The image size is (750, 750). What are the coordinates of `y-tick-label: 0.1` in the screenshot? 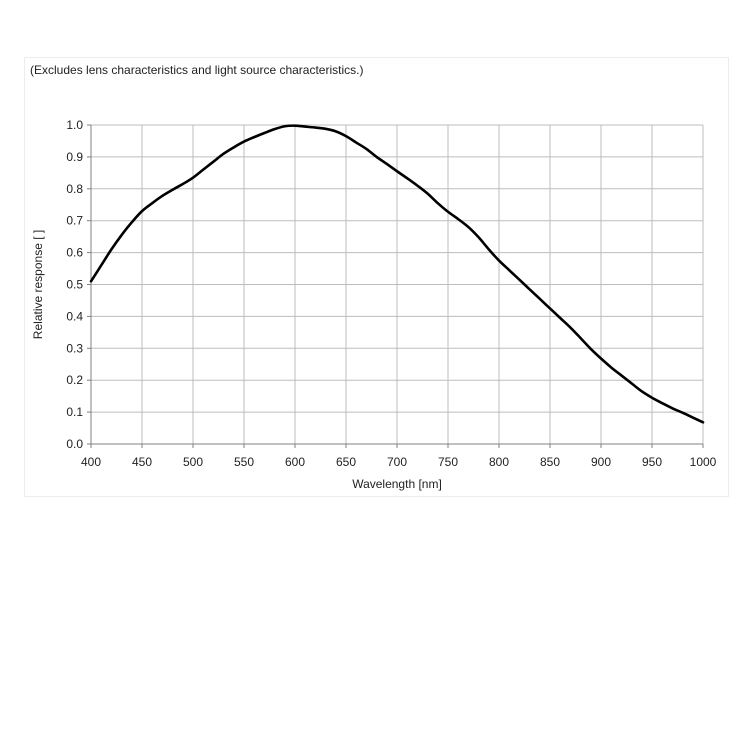 It's located at (74, 412).